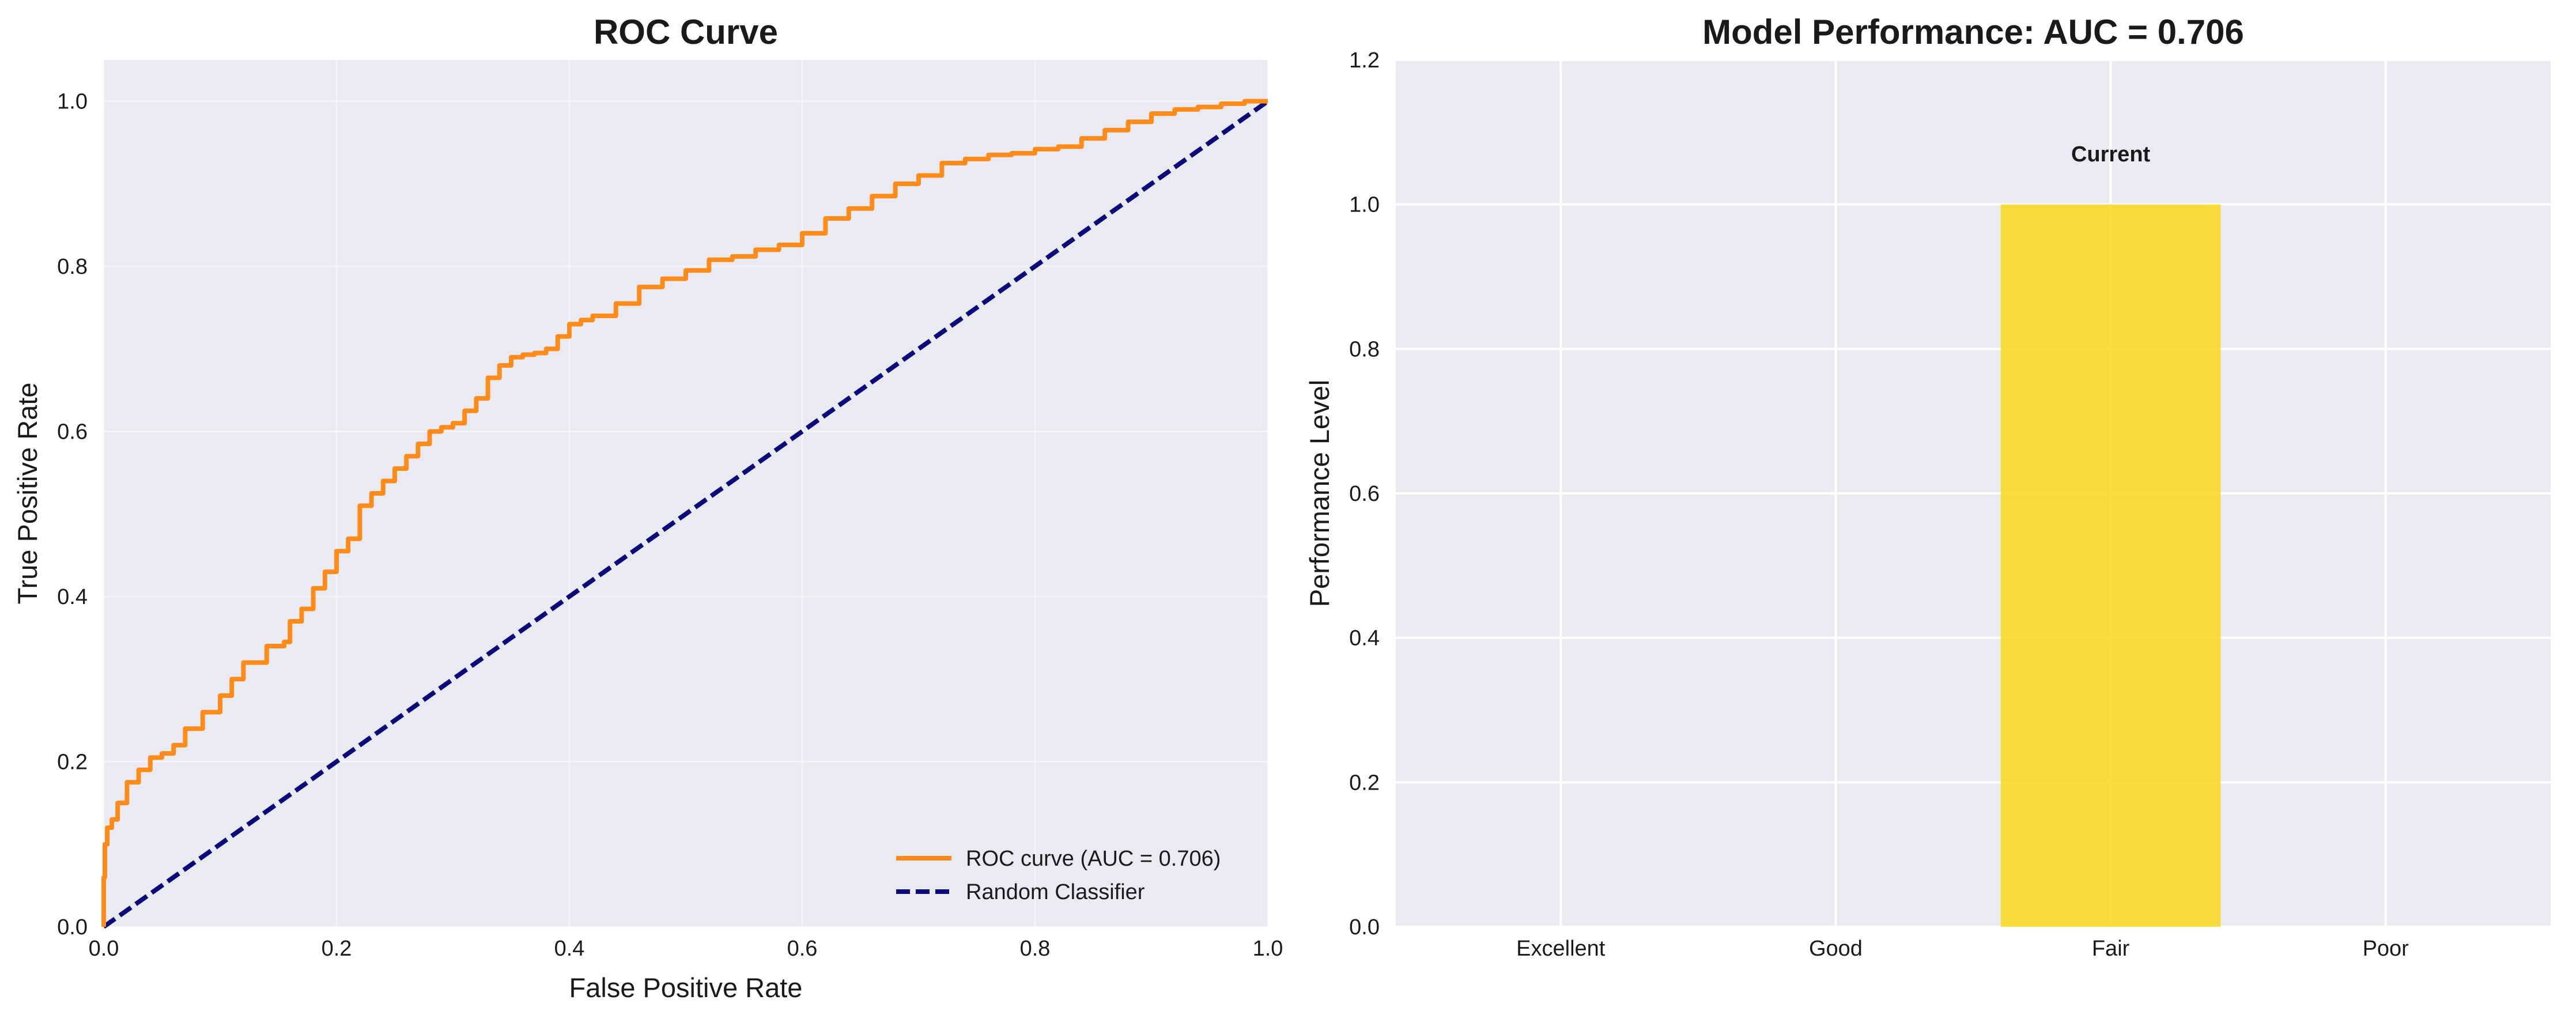 This screenshot has width=2576, height=1019. What do you see at coordinates (2111, 949) in the screenshot?
I see `category-label: Fair` at bounding box center [2111, 949].